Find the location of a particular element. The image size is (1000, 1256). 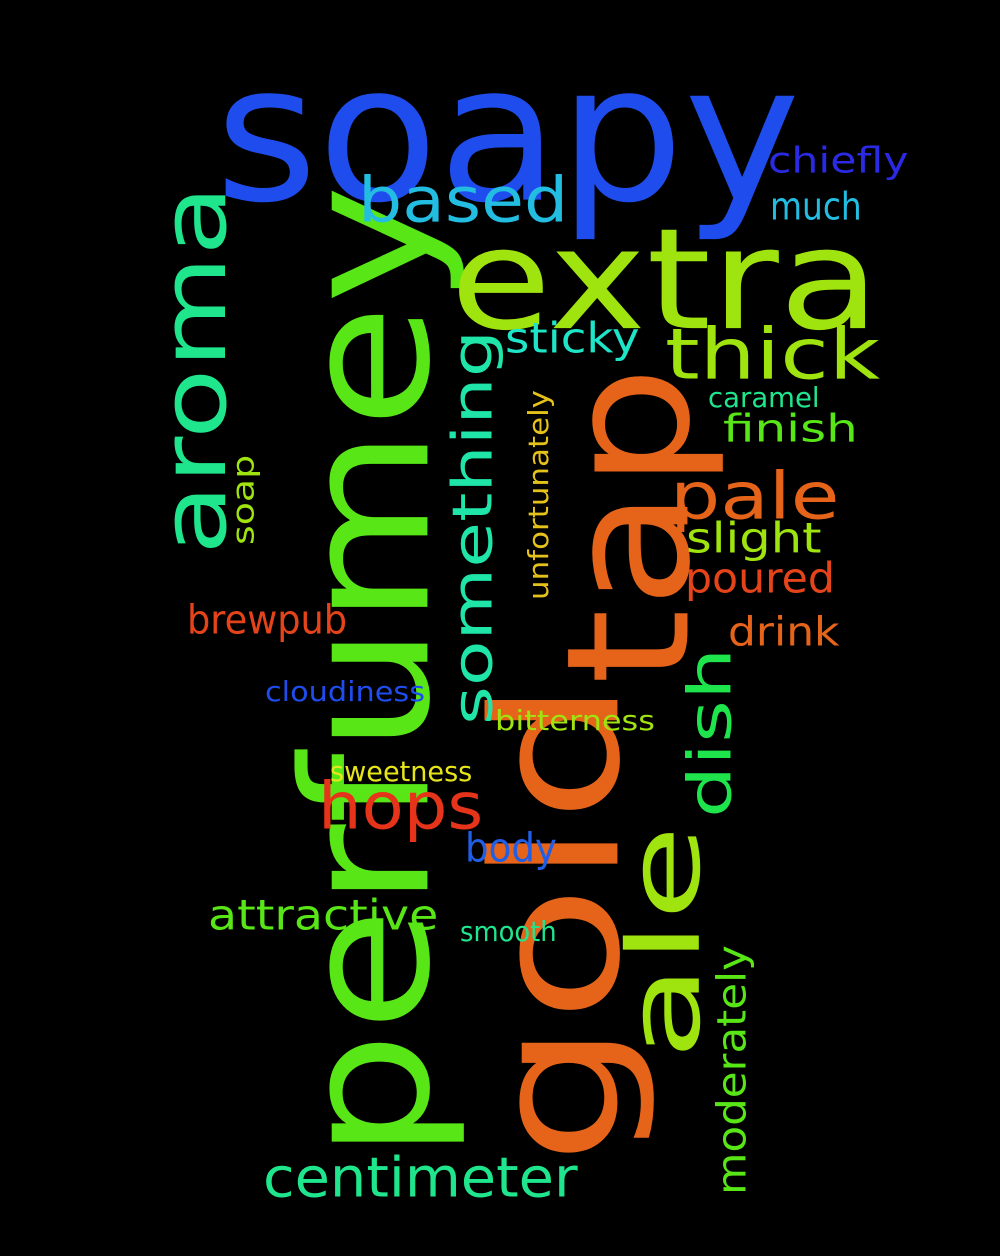

word-body: body is located at coordinates (511, 847).